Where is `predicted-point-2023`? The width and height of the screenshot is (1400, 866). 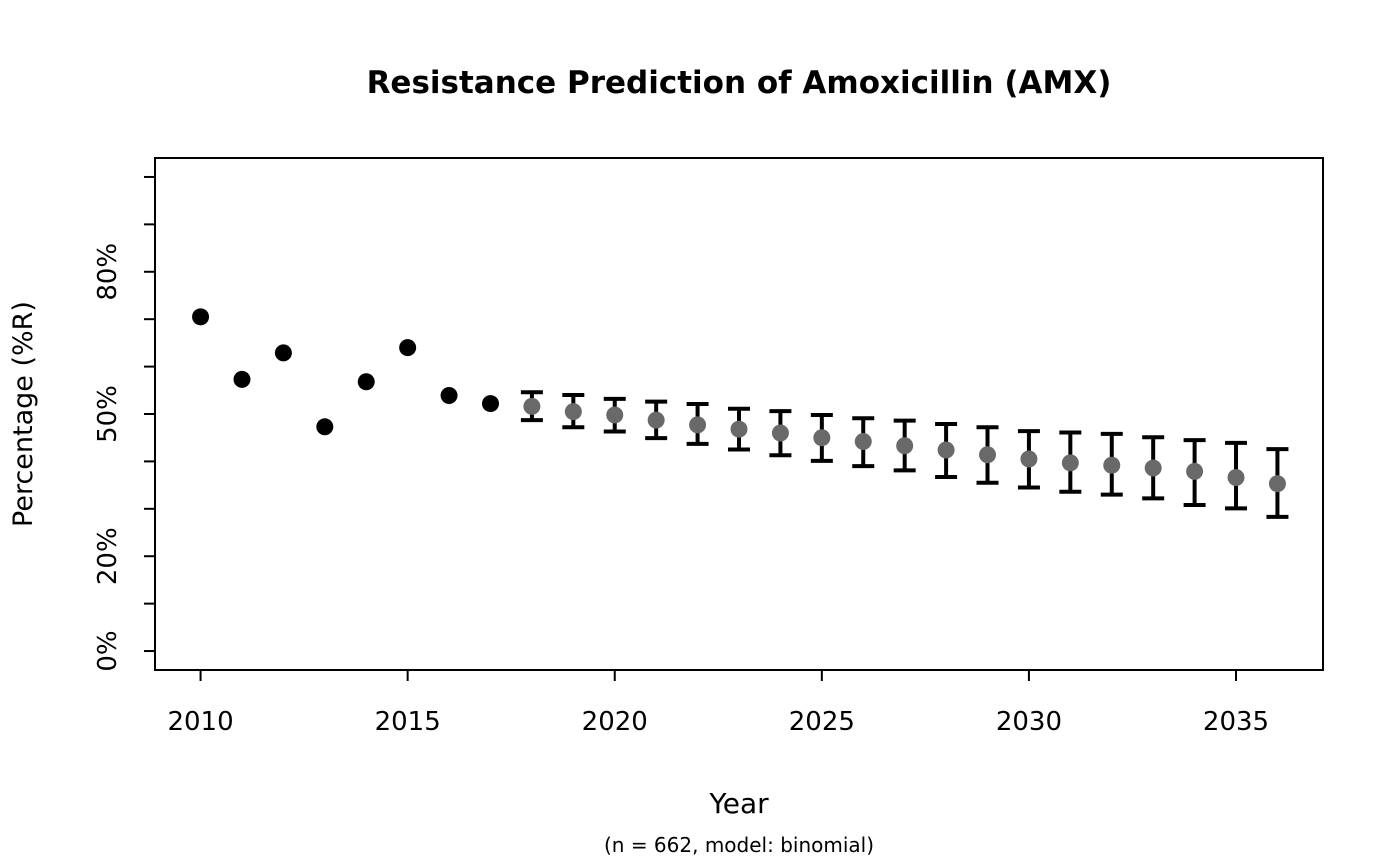 predicted-point-2023 is located at coordinates (739, 429).